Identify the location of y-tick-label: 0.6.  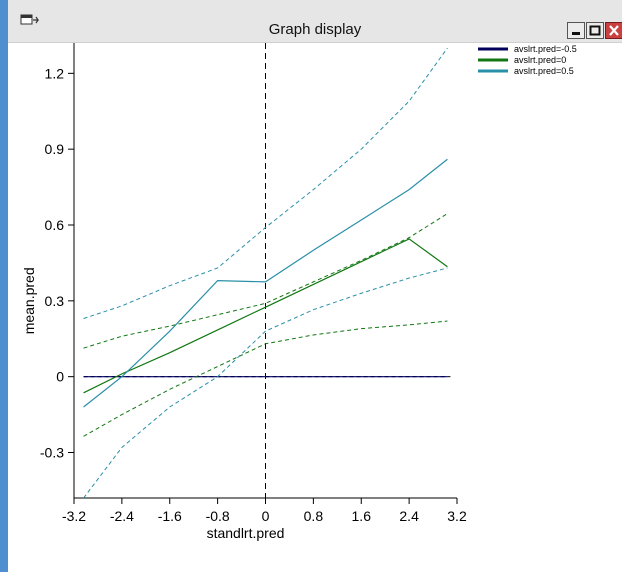
(55, 225).